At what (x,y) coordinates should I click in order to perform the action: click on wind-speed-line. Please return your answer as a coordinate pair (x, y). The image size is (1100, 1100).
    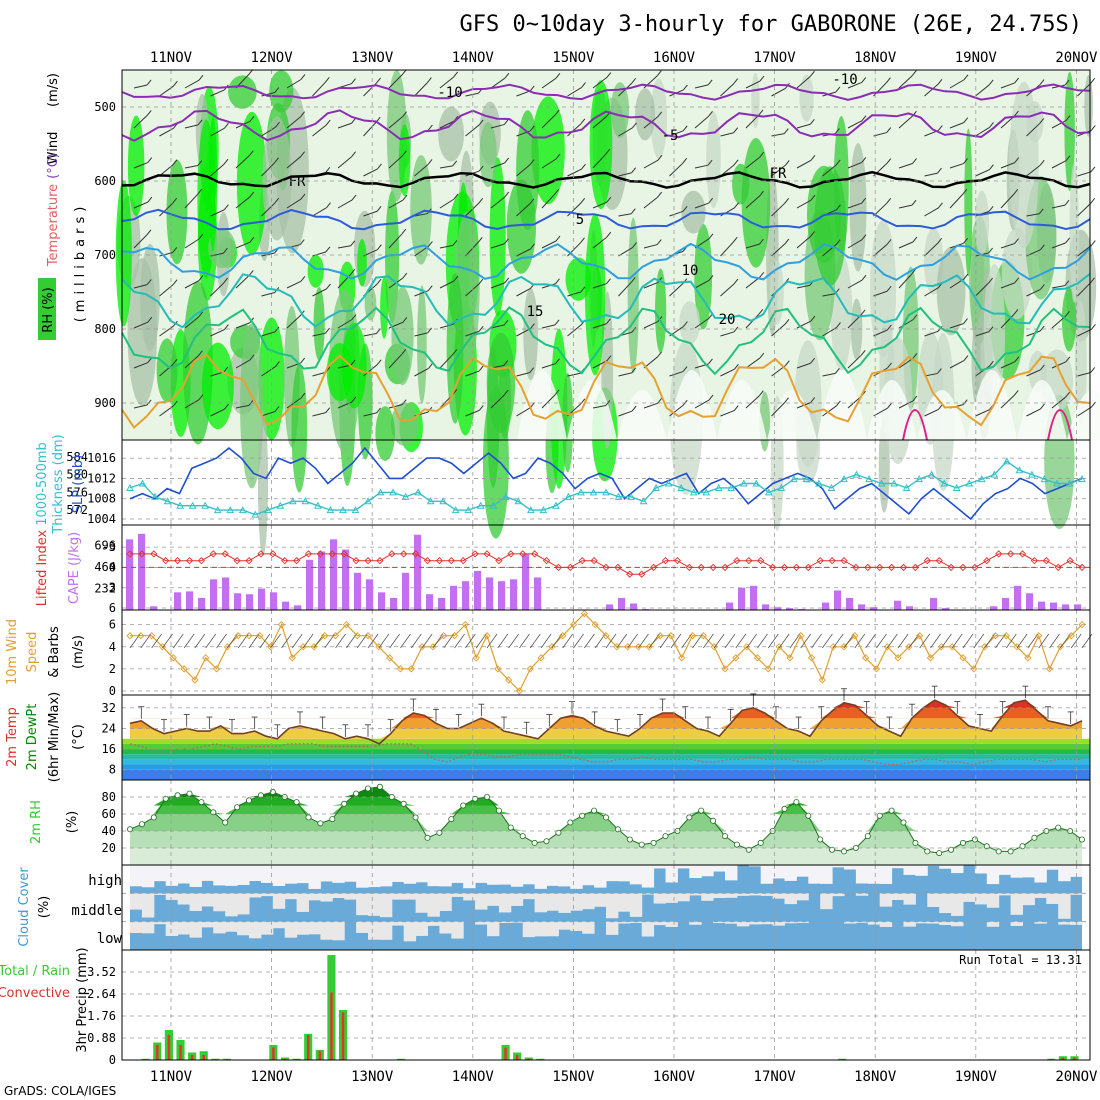
    Looking at the image, I should click on (606, 652).